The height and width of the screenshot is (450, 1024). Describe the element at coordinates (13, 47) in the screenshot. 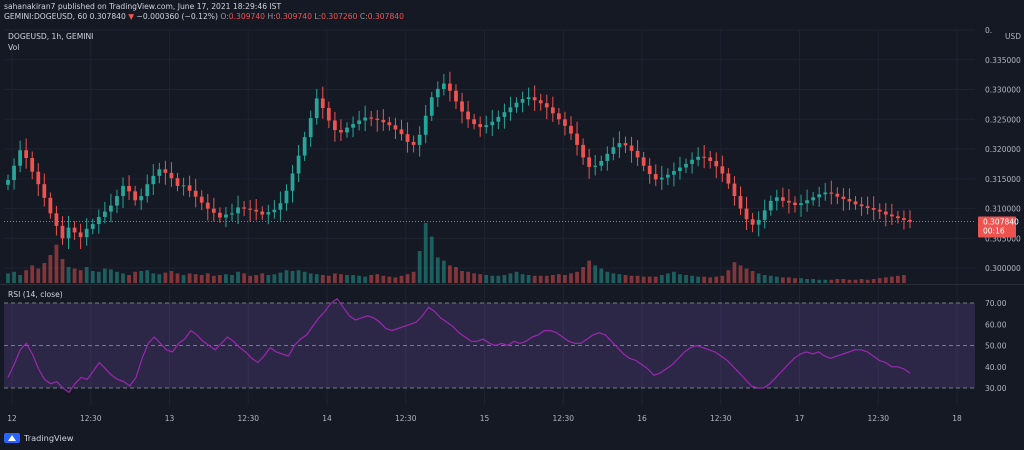

I see `volume-legend: Vol` at that location.